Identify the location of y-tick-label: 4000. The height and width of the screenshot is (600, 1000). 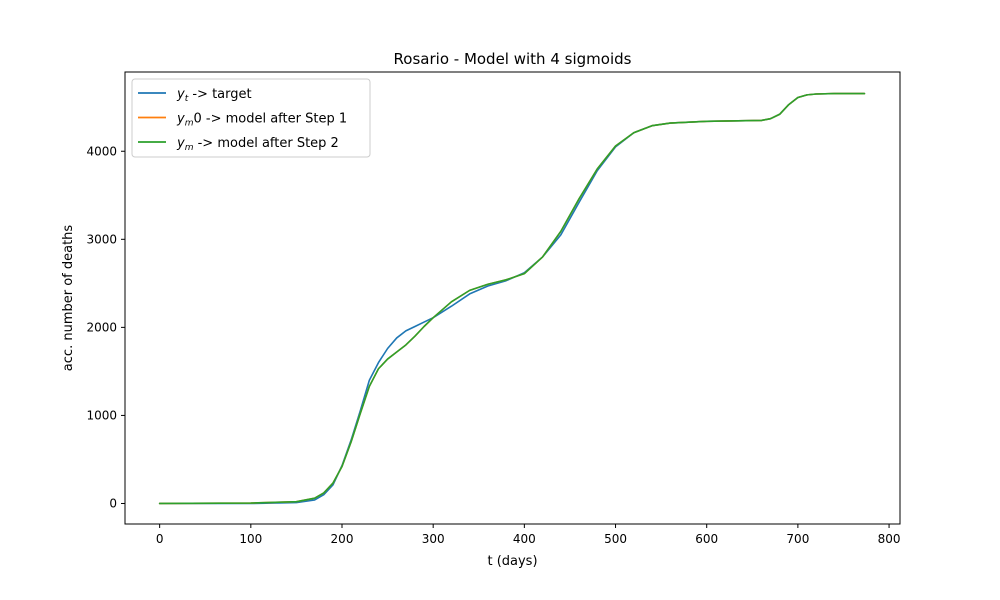
(101, 151).